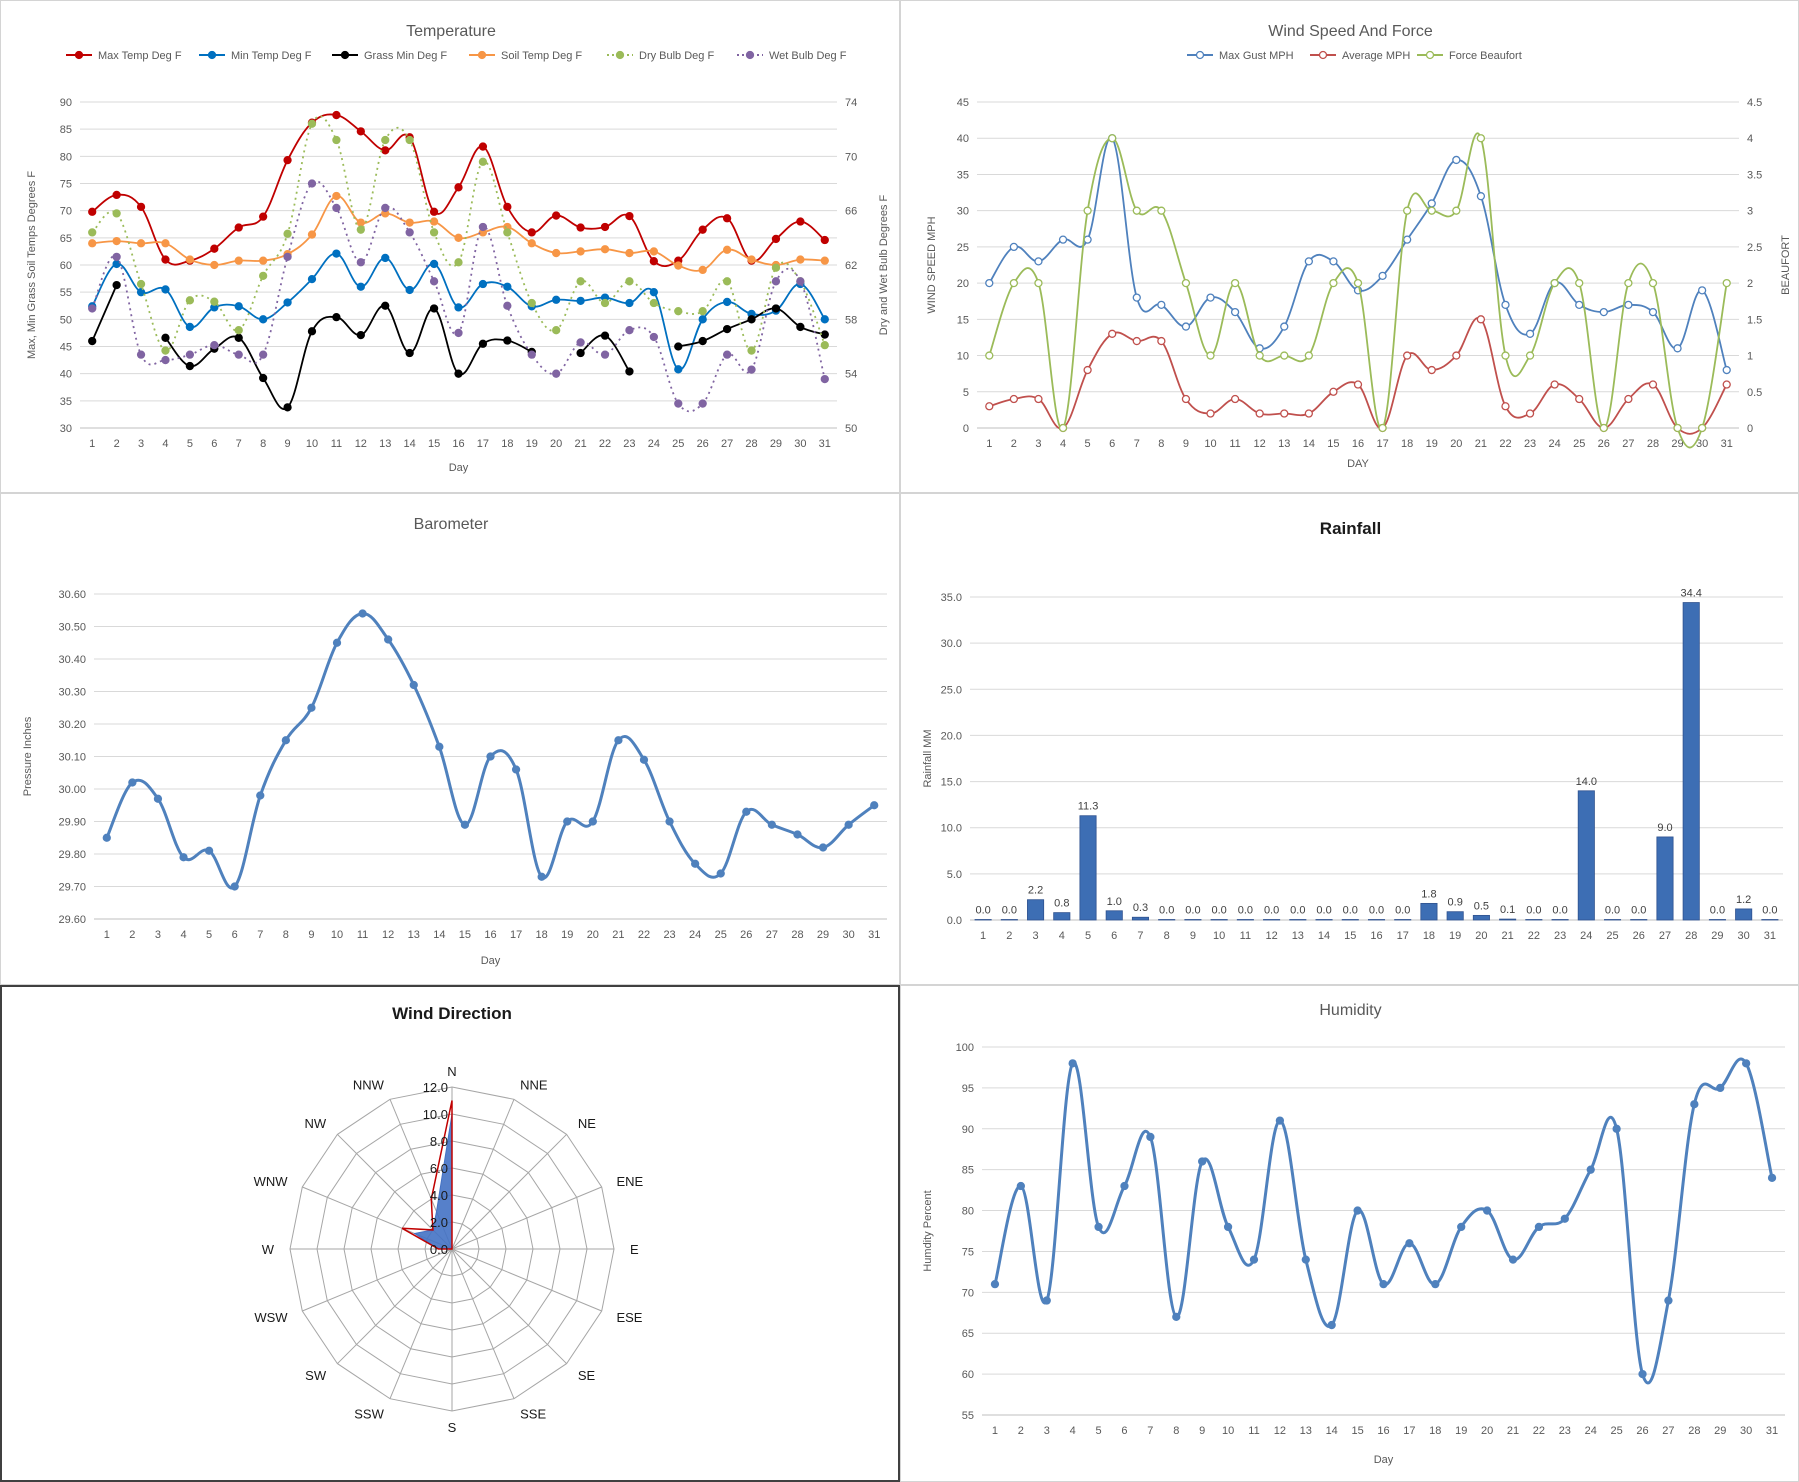 Image resolution: width=1799 pixels, height=1482 pixels. What do you see at coordinates (1481, 444) in the screenshot?
I see `x-tick-label: 21` at bounding box center [1481, 444].